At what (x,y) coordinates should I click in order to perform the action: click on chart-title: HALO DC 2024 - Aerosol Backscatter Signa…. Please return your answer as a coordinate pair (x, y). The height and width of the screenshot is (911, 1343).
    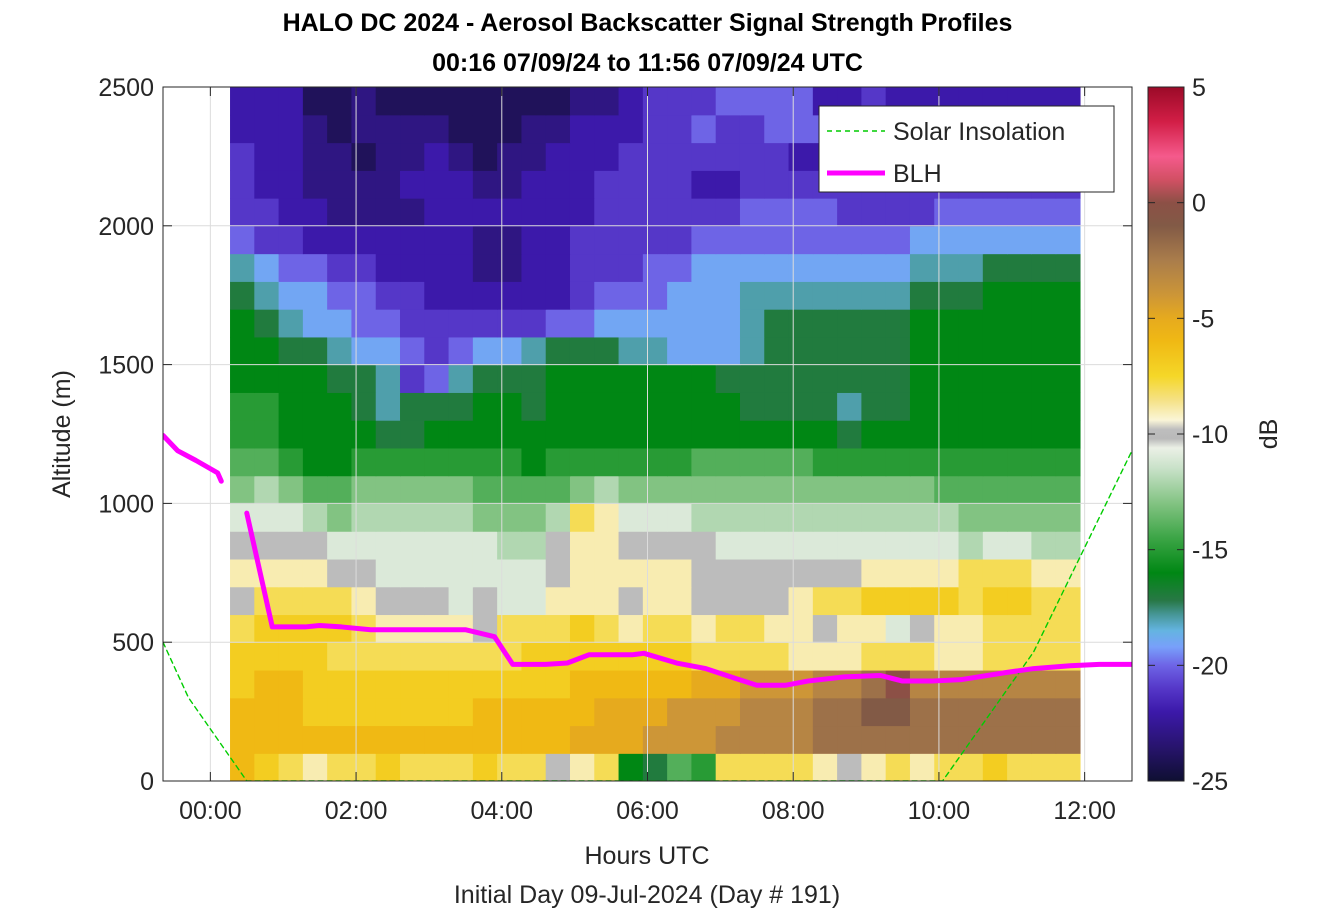
    Looking at the image, I should click on (647, 23).